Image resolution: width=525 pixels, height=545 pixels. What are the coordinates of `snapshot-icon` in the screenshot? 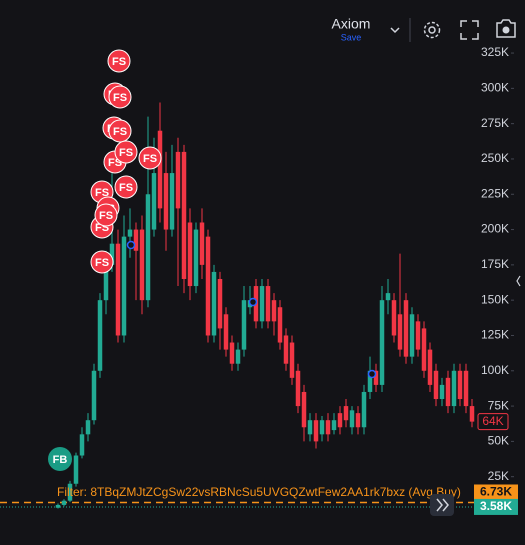 It's located at (506, 28).